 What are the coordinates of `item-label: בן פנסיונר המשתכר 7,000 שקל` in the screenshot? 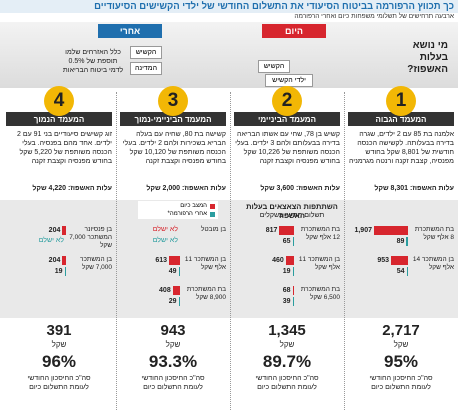 It's located at (90, 237).